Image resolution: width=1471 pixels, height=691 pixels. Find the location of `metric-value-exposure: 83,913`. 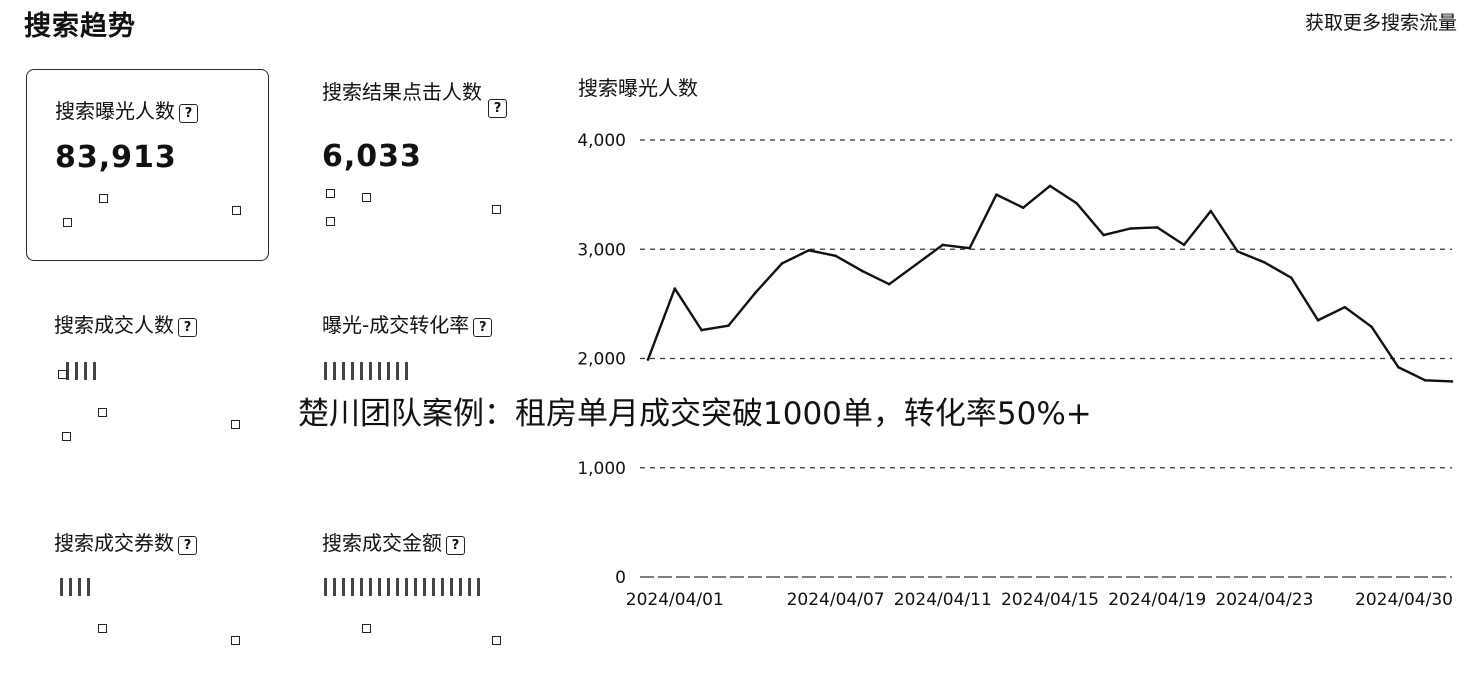

metric-value-exposure: 83,913 is located at coordinates (116, 157).